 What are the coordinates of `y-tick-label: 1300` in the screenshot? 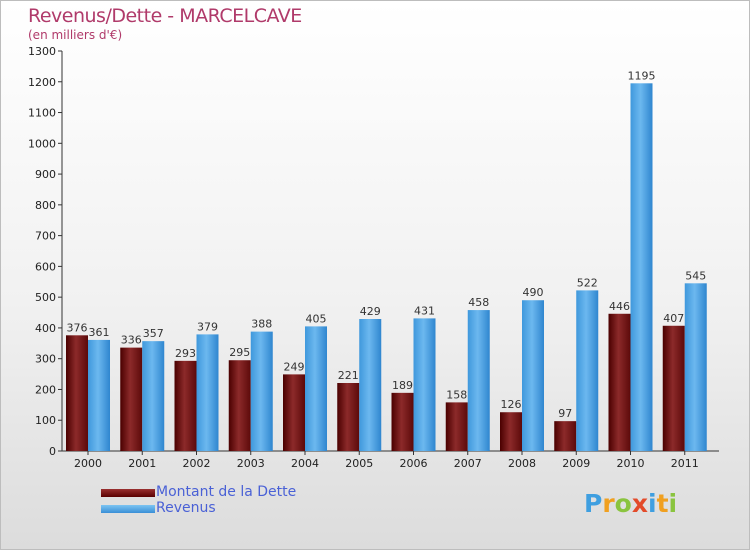 It's located at (42, 51).